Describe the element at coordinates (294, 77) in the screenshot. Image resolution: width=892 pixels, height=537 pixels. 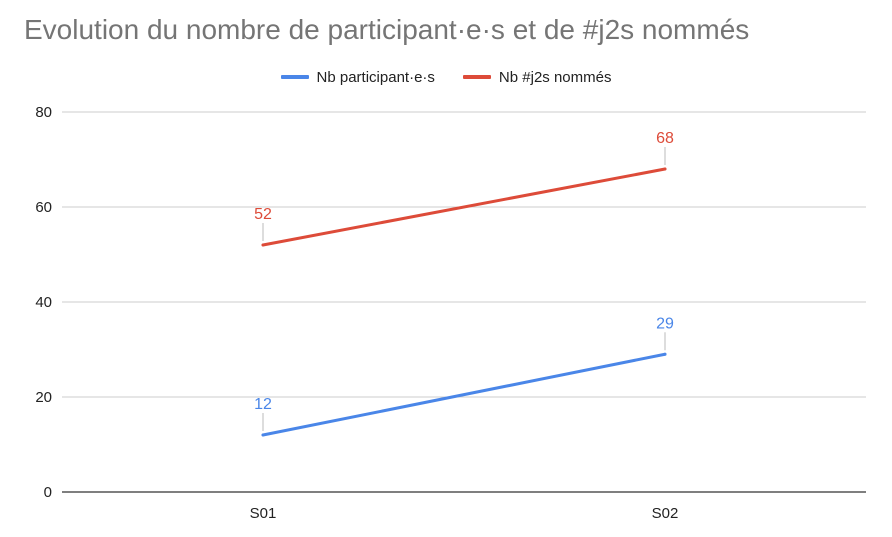
I see `legend-swatch-participants` at that location.